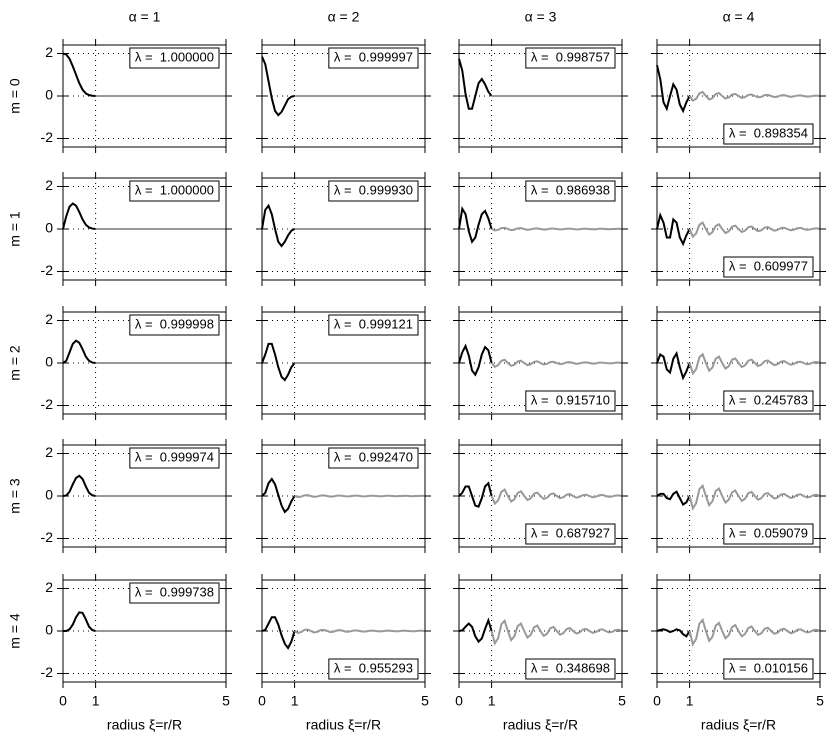 The width and height of the screenshot is (830, 744). I want to click on annotation: λ = 0.245783, so click(768, 399).